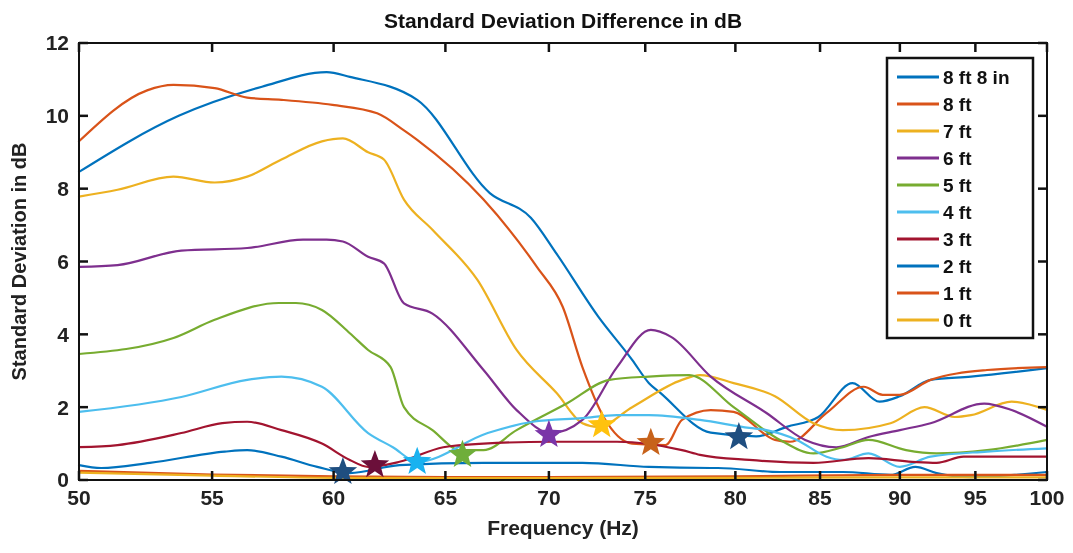 The height and width of the screenshot is (553, 1073). I want to click on x-tick-label: 55, so click(212, 497).